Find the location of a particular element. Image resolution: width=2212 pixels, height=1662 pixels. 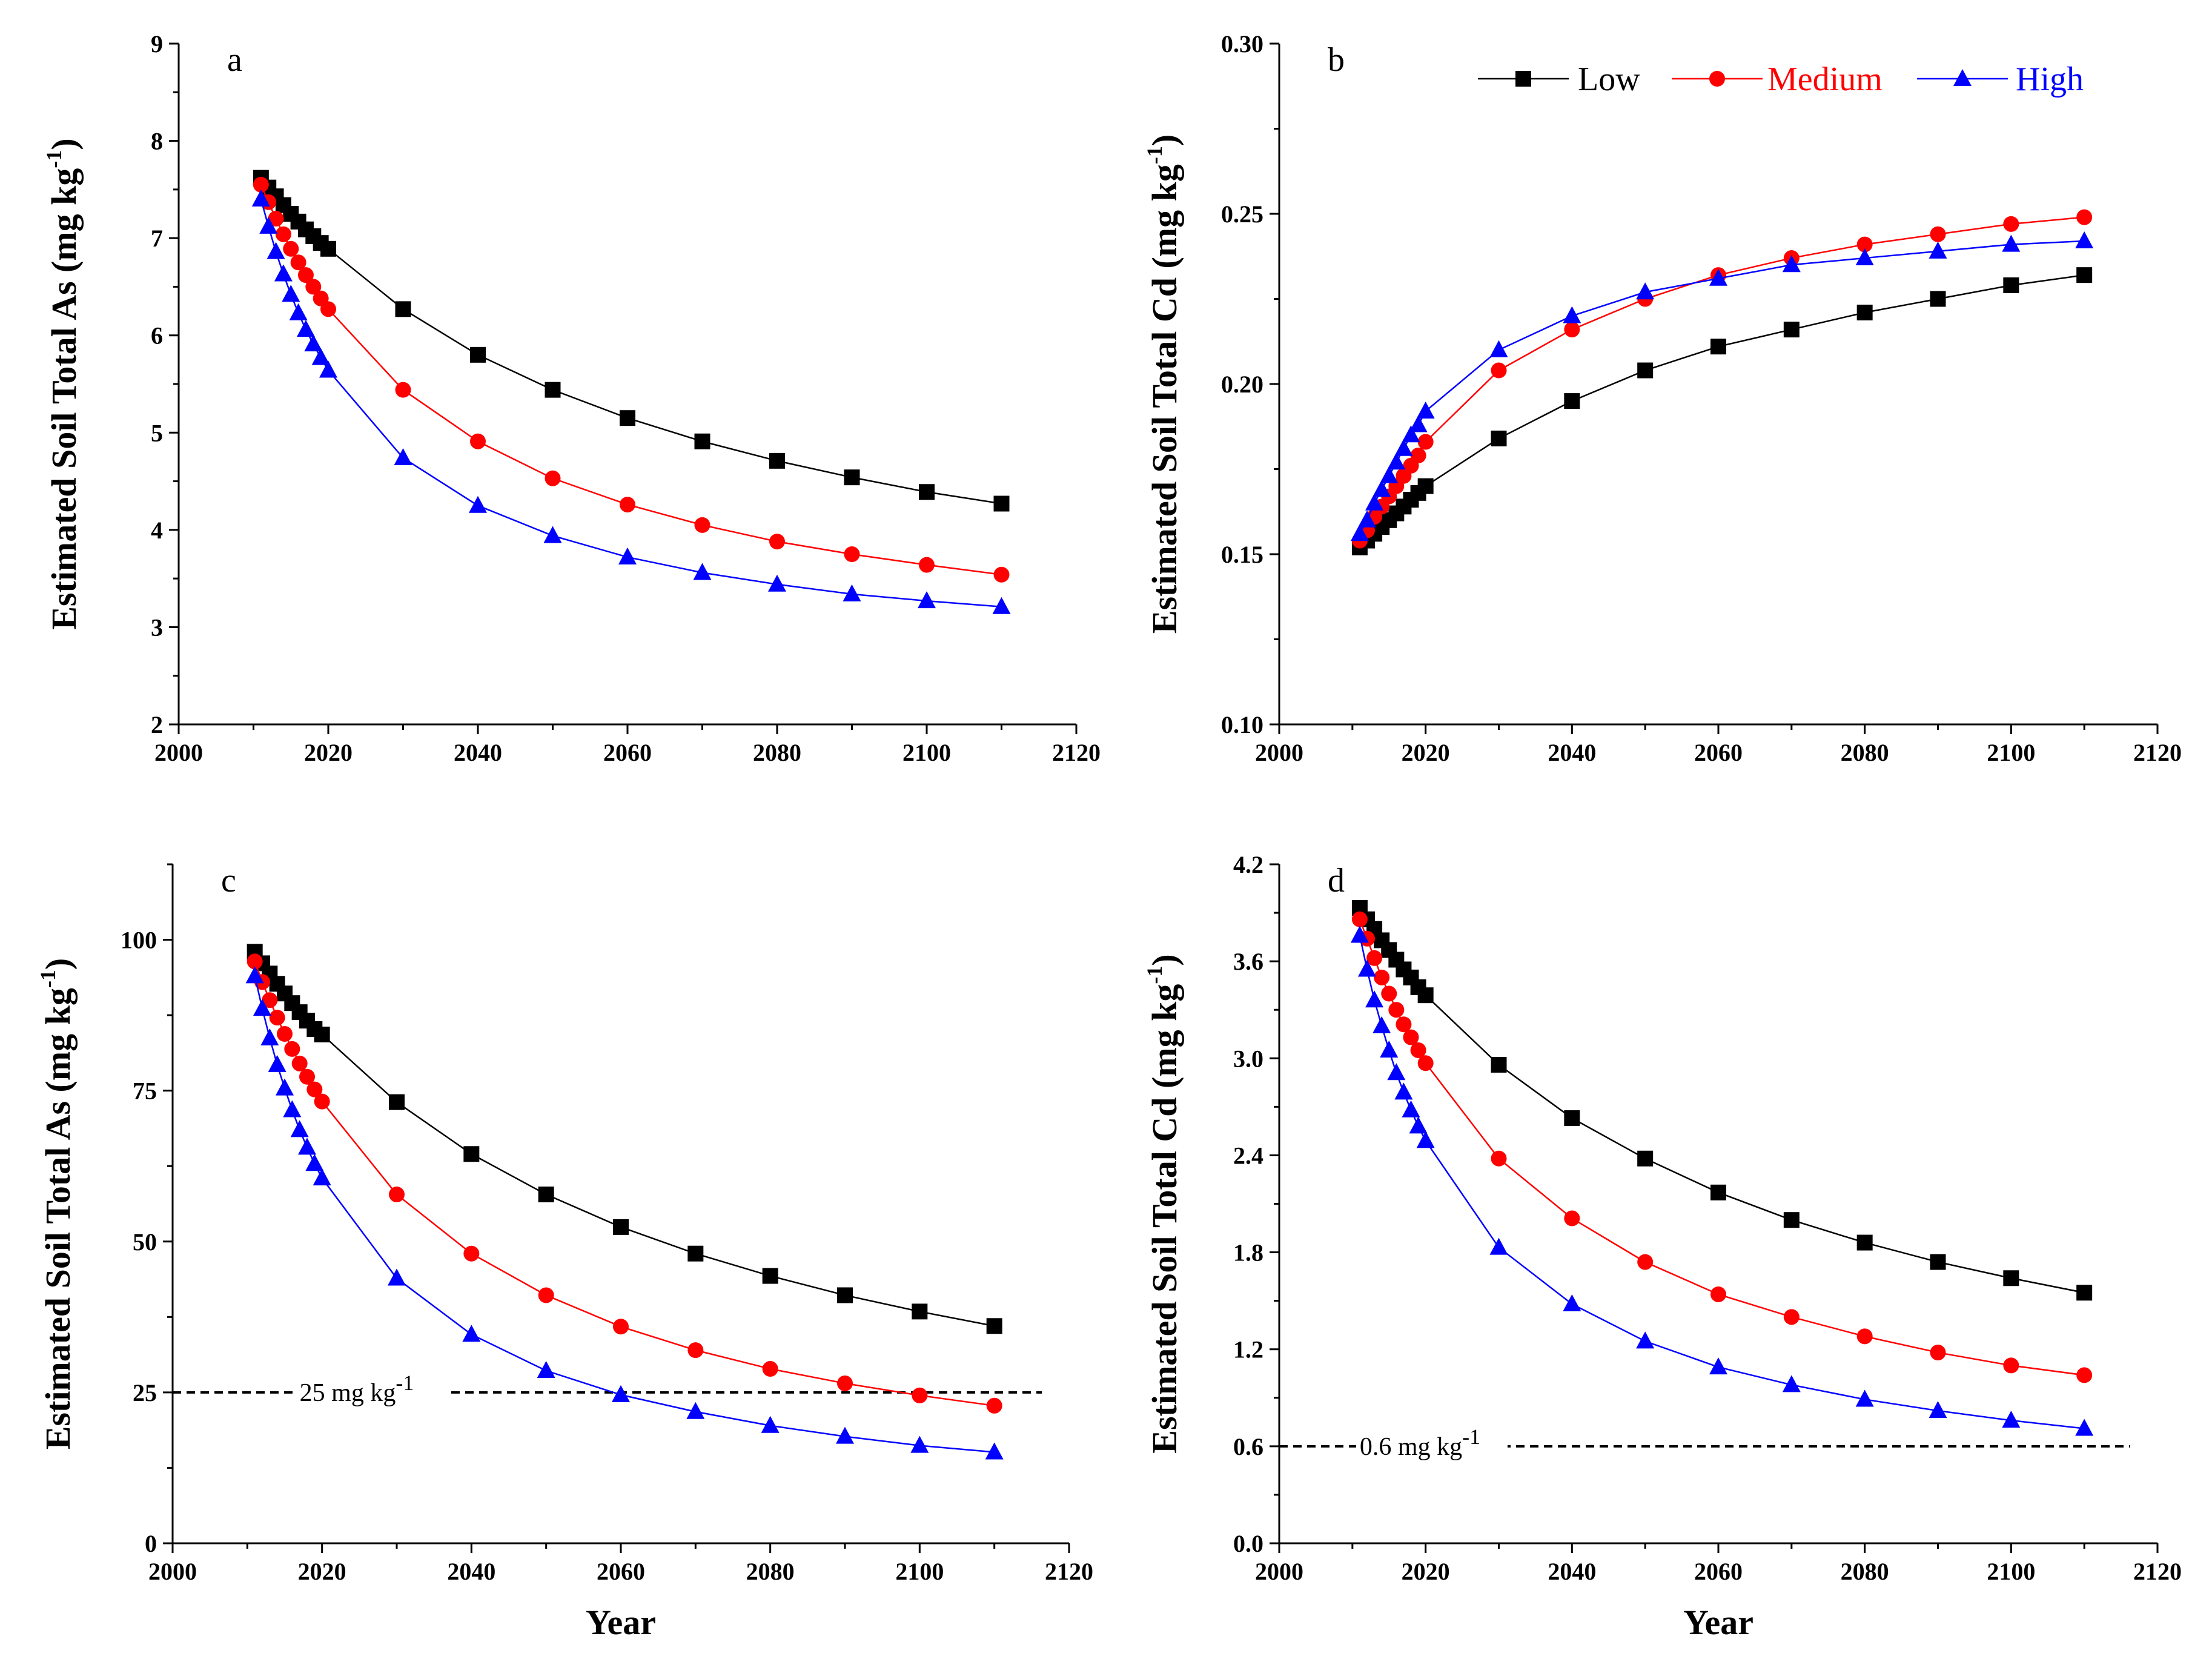

series-low is located at coordinates (1722, 411).